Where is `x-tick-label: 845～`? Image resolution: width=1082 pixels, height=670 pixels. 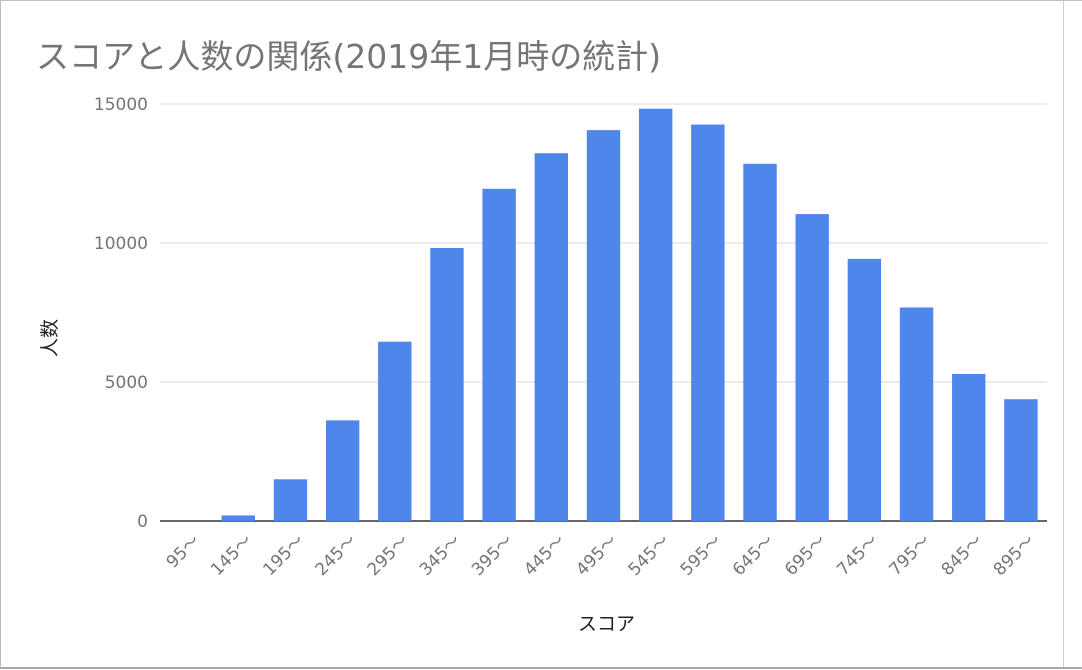
x-tick-label: 845～ is located at coordinates (962, 555).